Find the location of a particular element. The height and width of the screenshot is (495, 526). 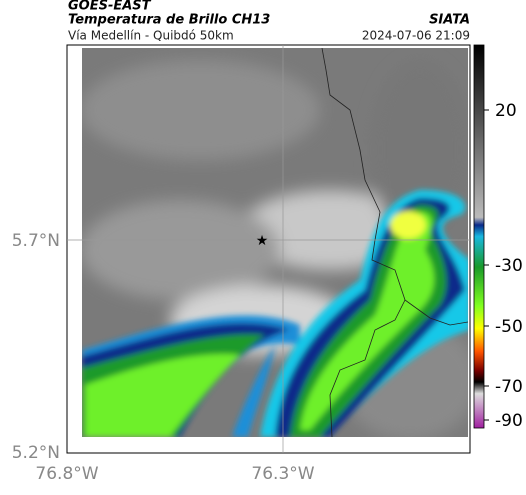

lon-label: 76.3°W is located at coordinates (282, 474).